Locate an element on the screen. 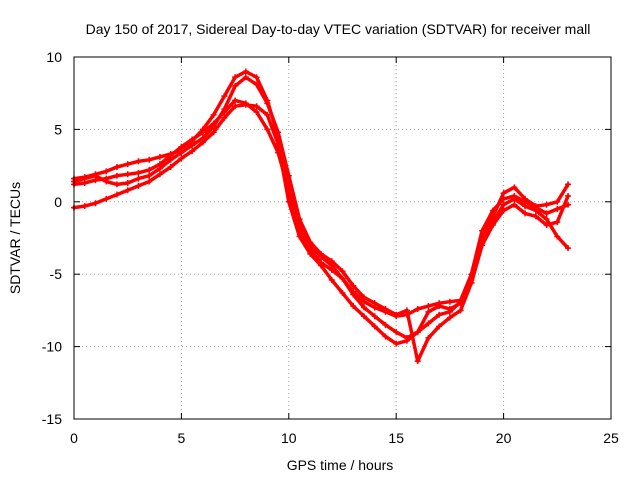  y-tick-label: -5 is located at coordinates (56, 274).